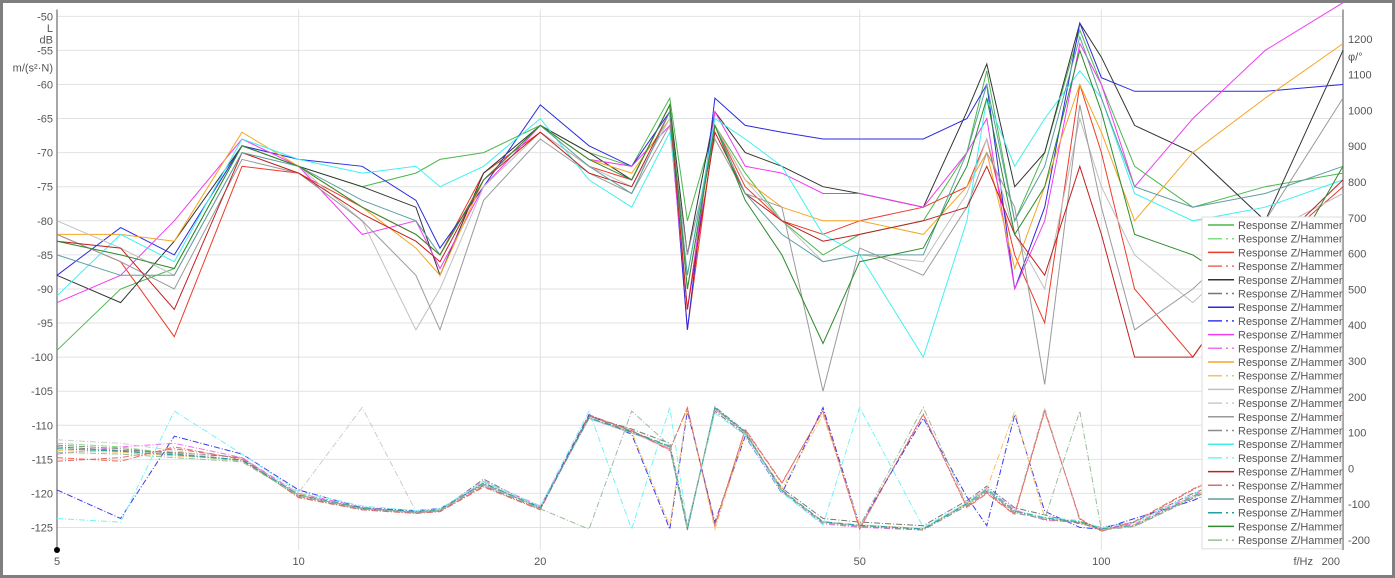 Image resolution: width=1395 pixels, height=578 pixels. I want to click on y-tick-left: -110, so click(42, 426).